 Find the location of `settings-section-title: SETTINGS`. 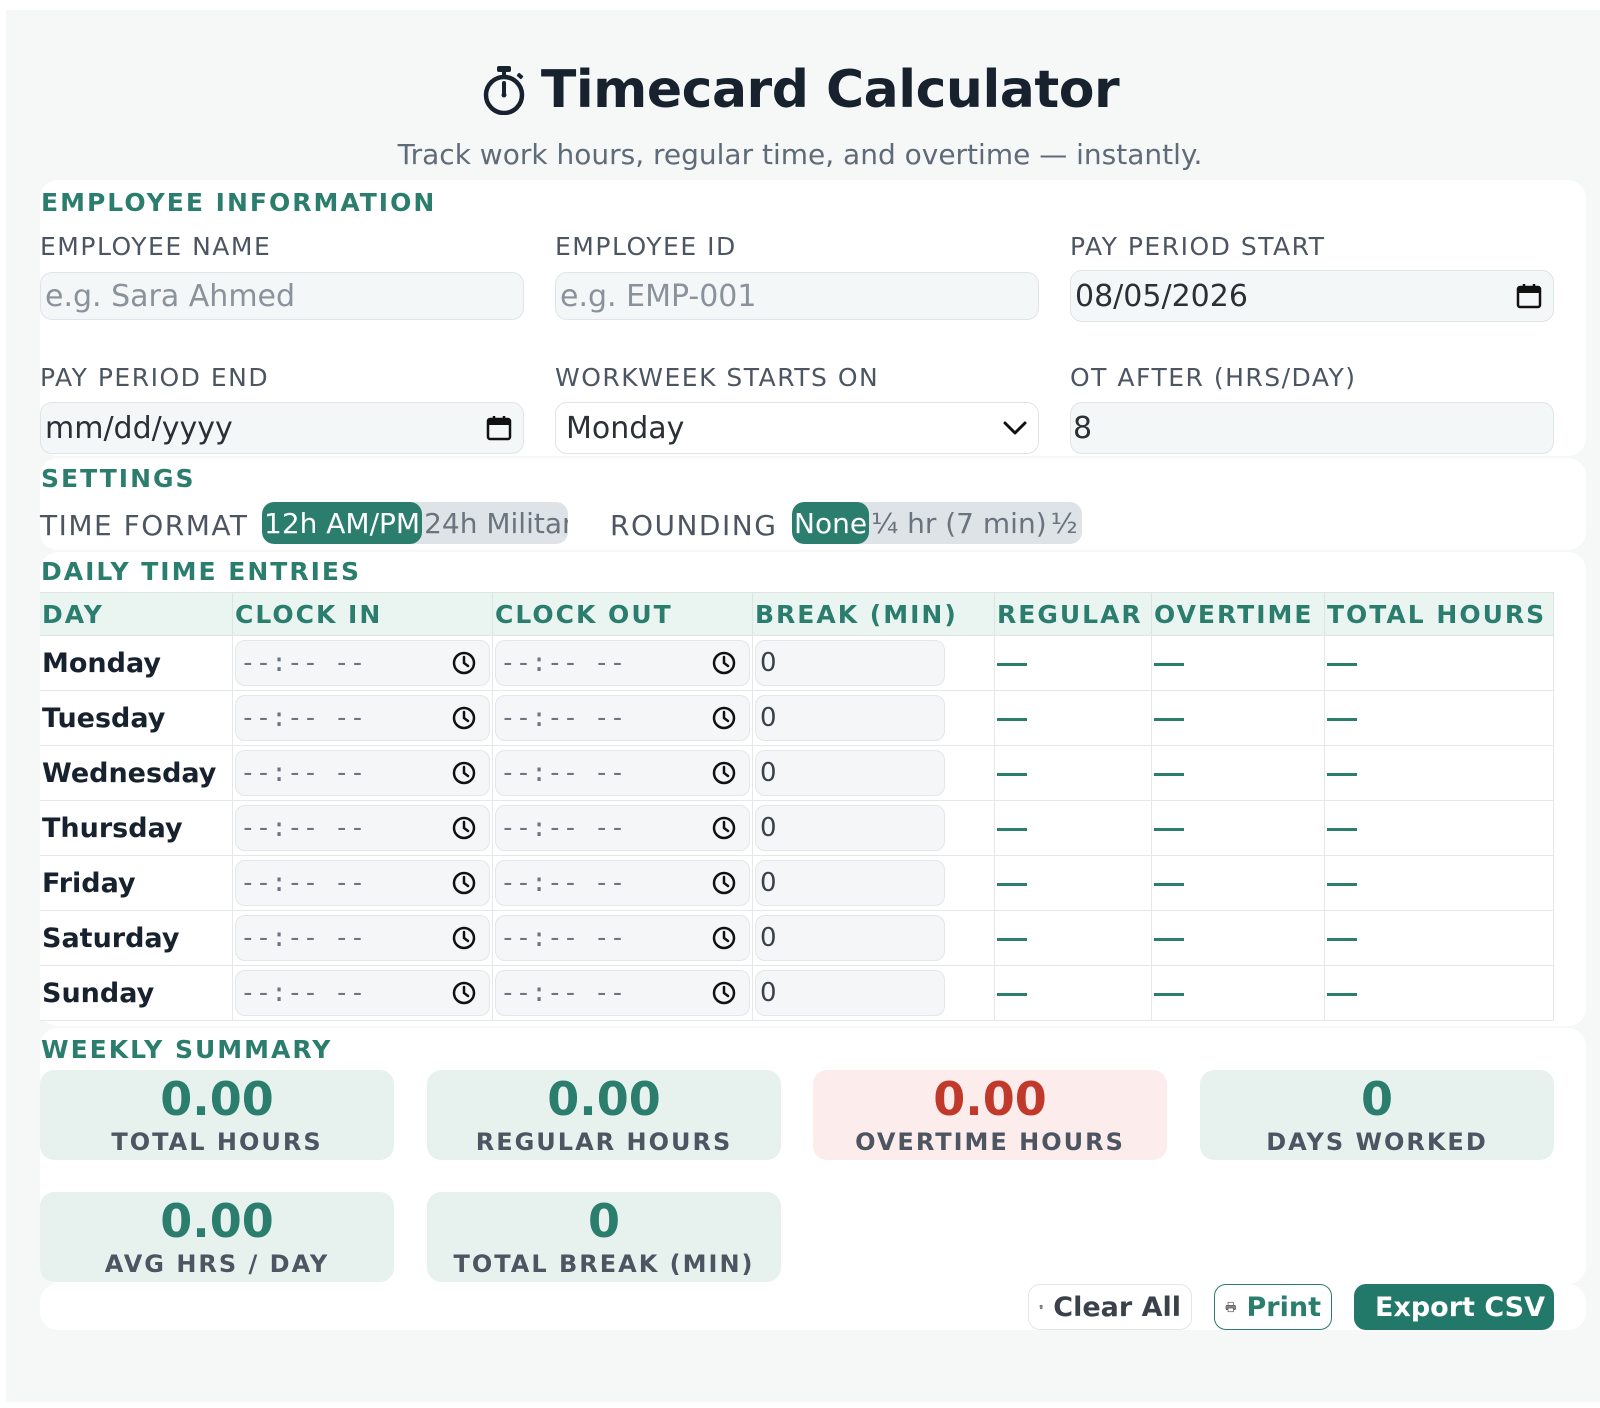

settings-section-title: SETTINGS is located at coordinates (118, 478).